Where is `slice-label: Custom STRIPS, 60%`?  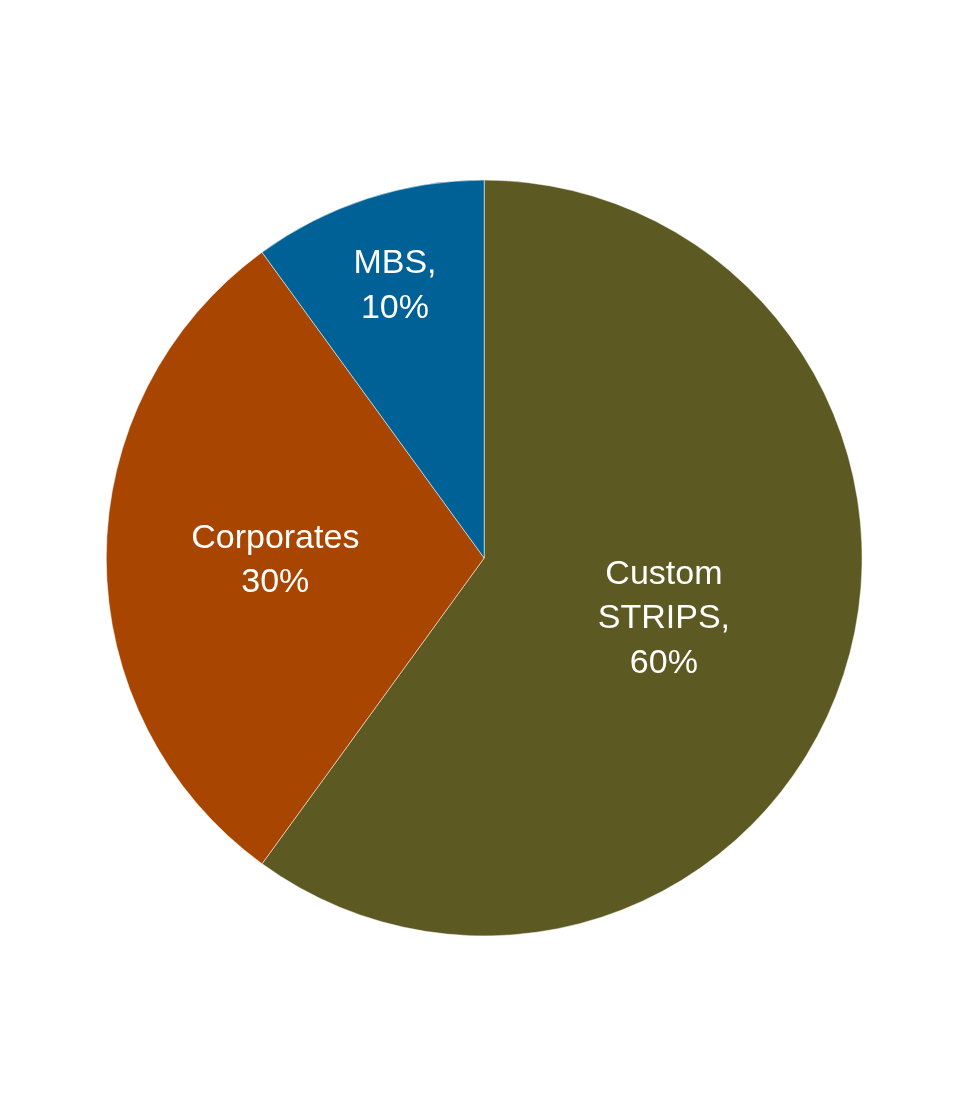 slice-label: Custom STRIPS, 60% is located at coordinates (664, 616).